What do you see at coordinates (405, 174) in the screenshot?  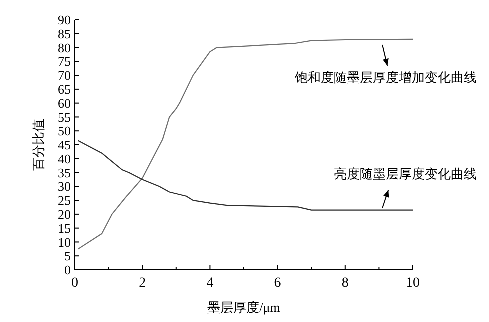 I see `annotation: 亮度随墨层厚度变化曲线` at bounding box center [405, 174].